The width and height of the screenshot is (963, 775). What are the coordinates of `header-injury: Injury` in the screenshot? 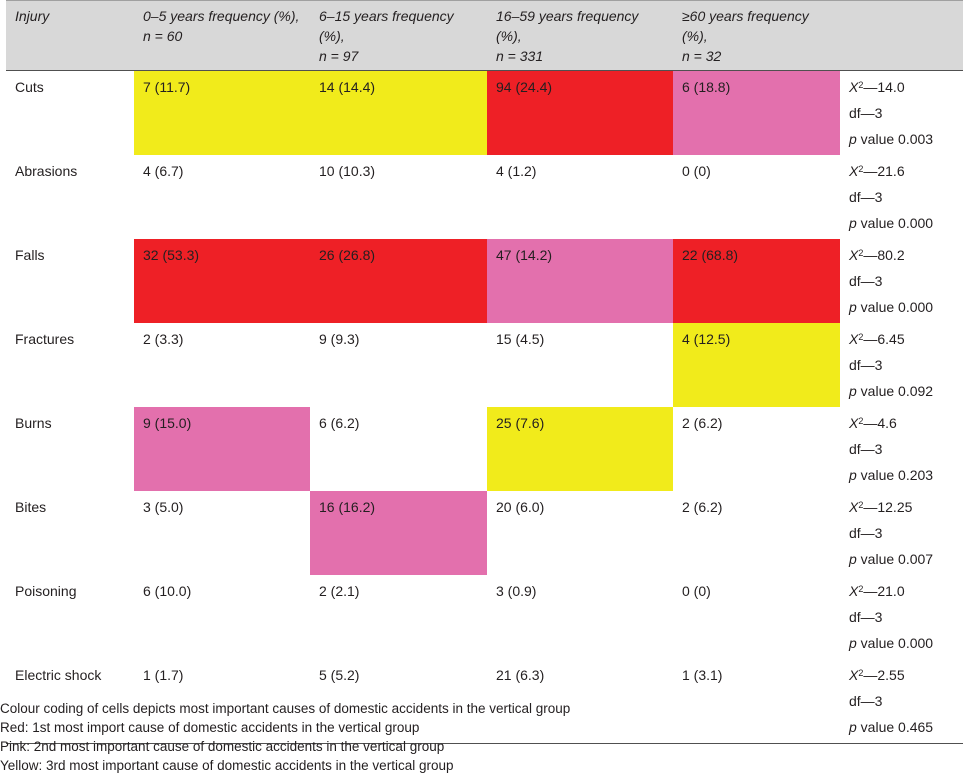 It's located at (70, 35).